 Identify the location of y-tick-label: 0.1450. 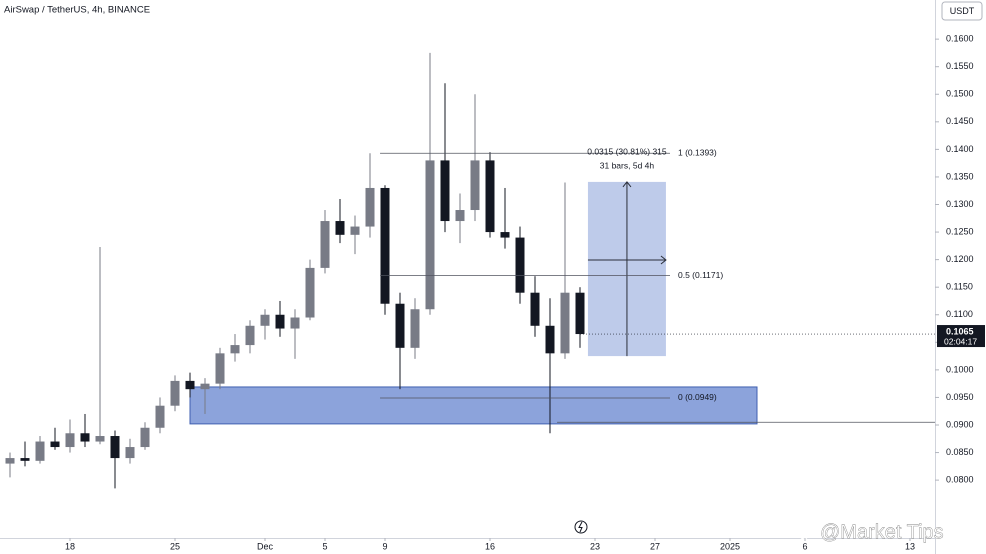
(960, 121).